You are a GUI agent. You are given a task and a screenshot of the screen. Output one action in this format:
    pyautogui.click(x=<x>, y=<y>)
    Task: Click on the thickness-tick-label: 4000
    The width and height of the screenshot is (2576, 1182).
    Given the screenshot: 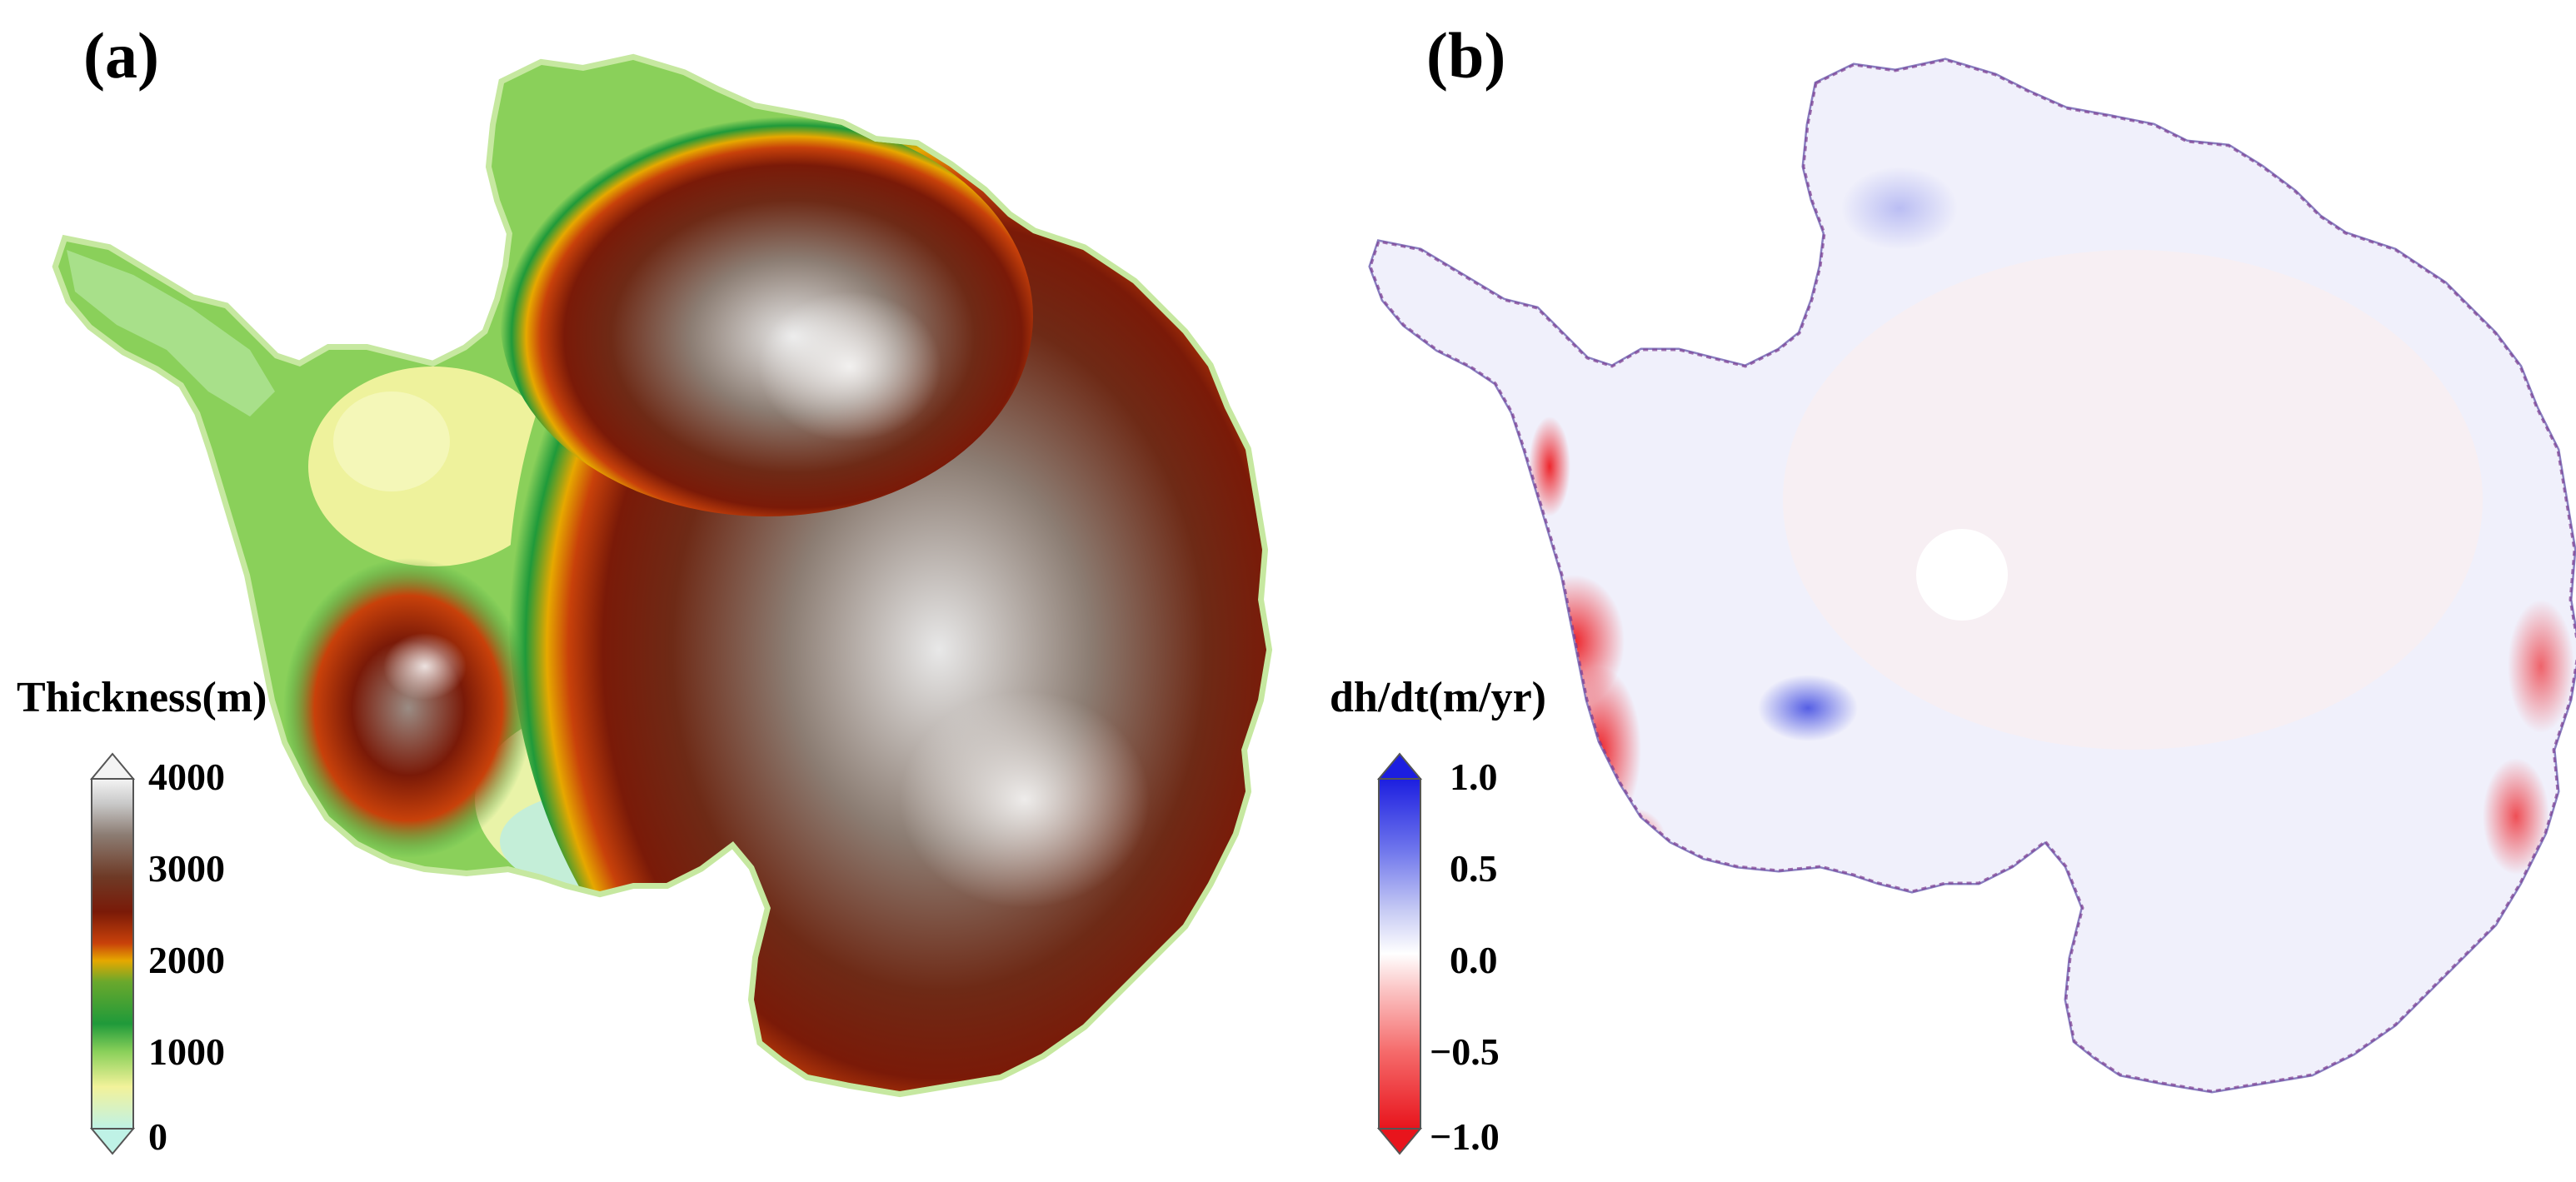 What is the action you would take?
    pyautogui.click(x=186, y=777)
    